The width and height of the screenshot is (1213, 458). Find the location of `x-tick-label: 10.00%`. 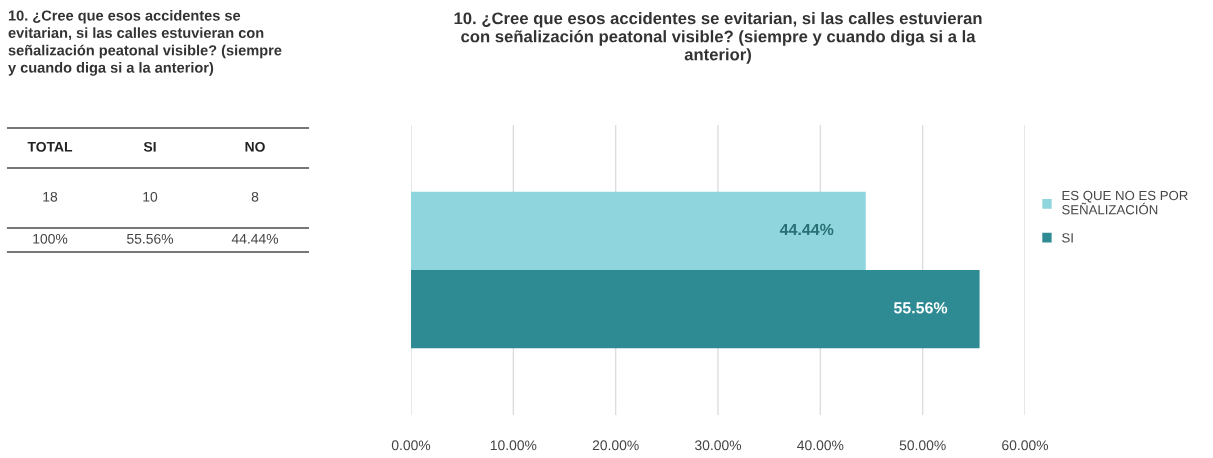

x-tick-label: 10.00% is located at coordinates (513, 445).